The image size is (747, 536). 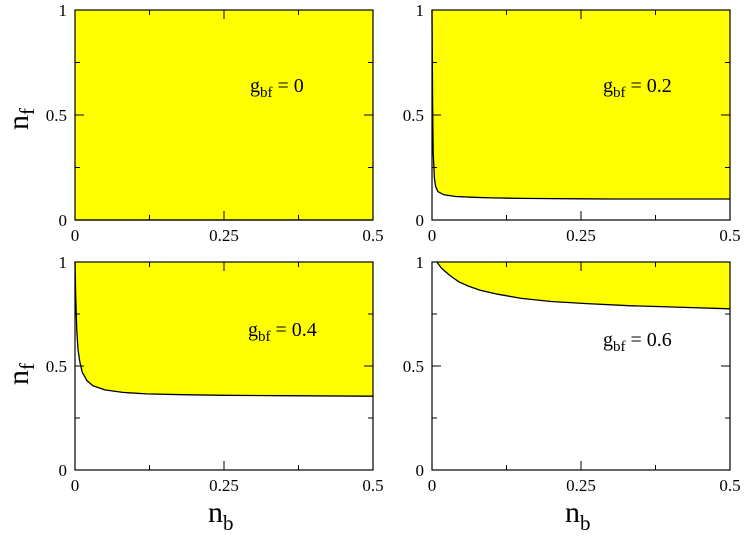 What do you see at coordinates (637, 88) in the screenshot?
I see `coupling-label: gbf = 0.2` at bounding box center [637, 88].